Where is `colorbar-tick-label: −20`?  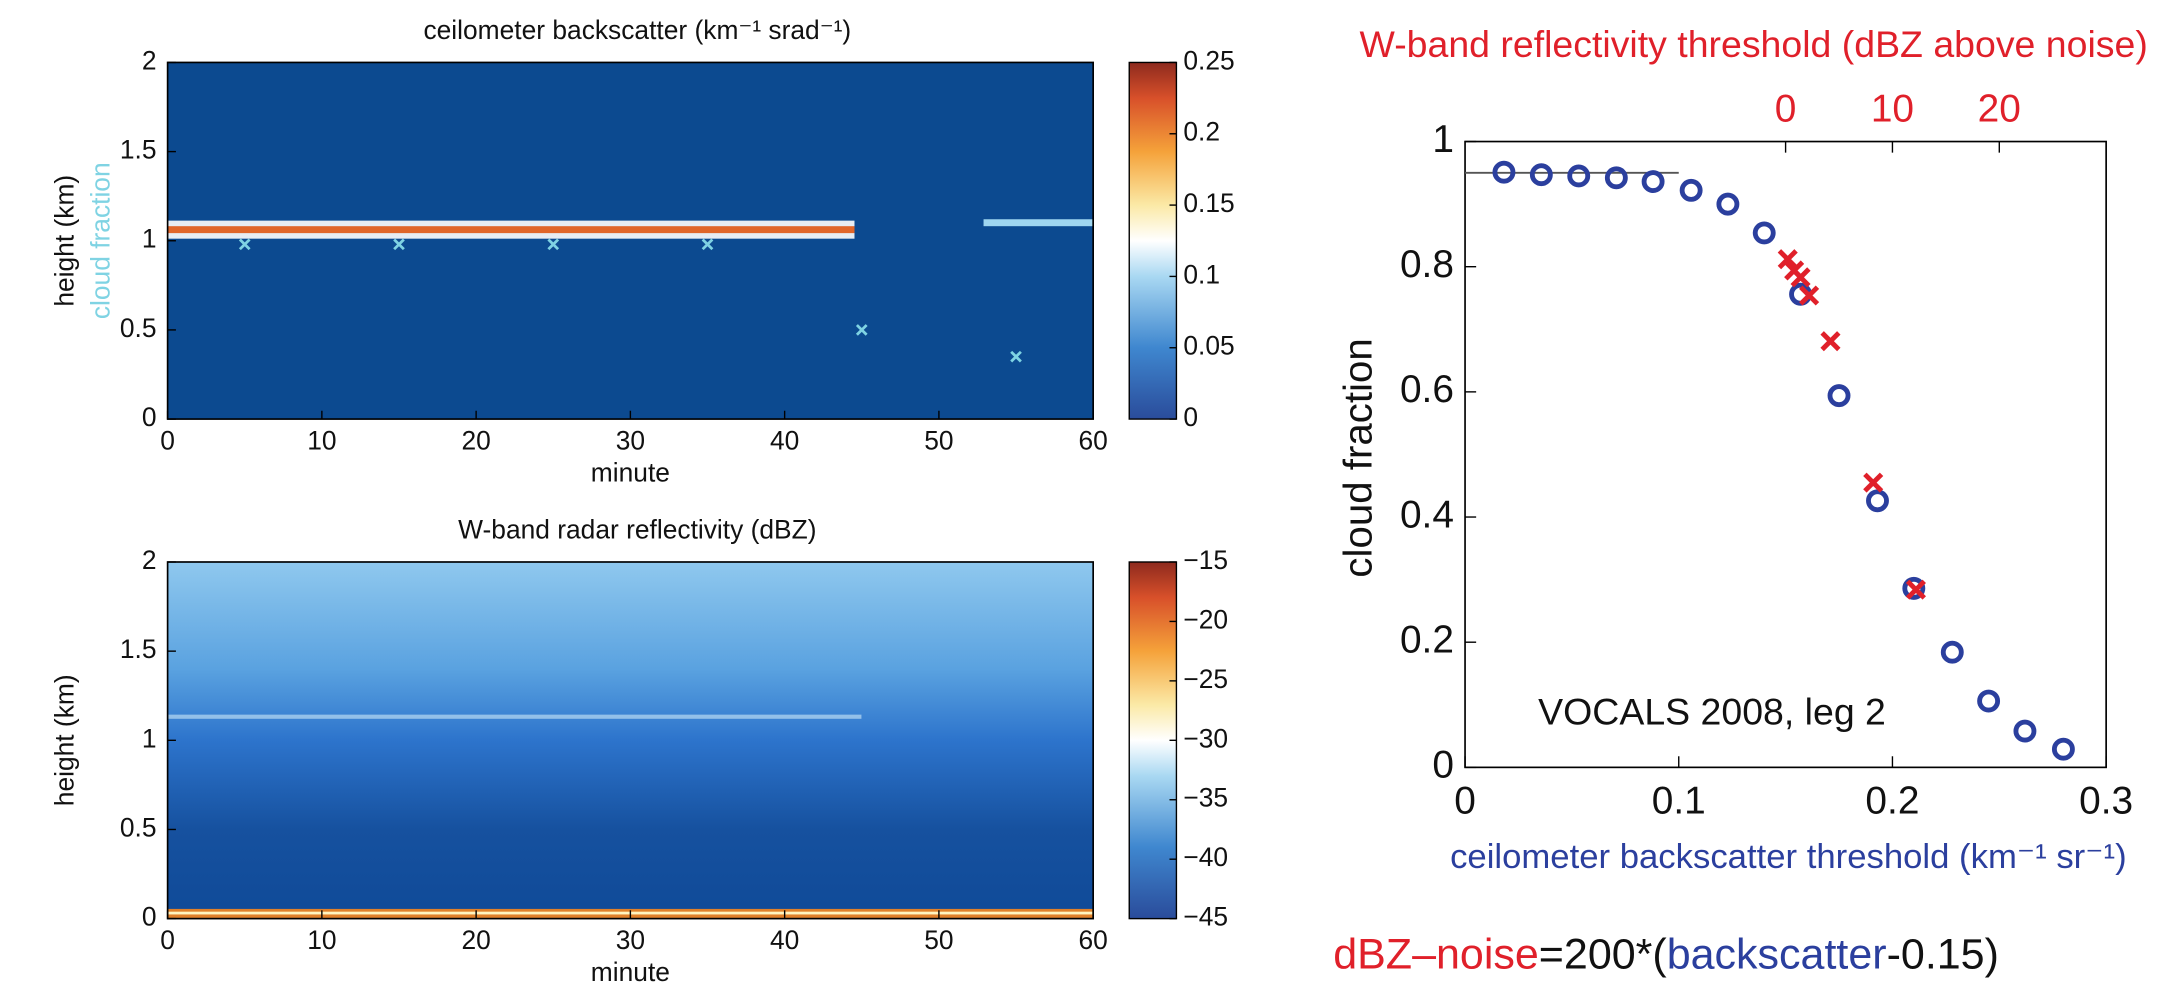 colorbar-tick-label: −20 is located at coordinates (1205, 619).